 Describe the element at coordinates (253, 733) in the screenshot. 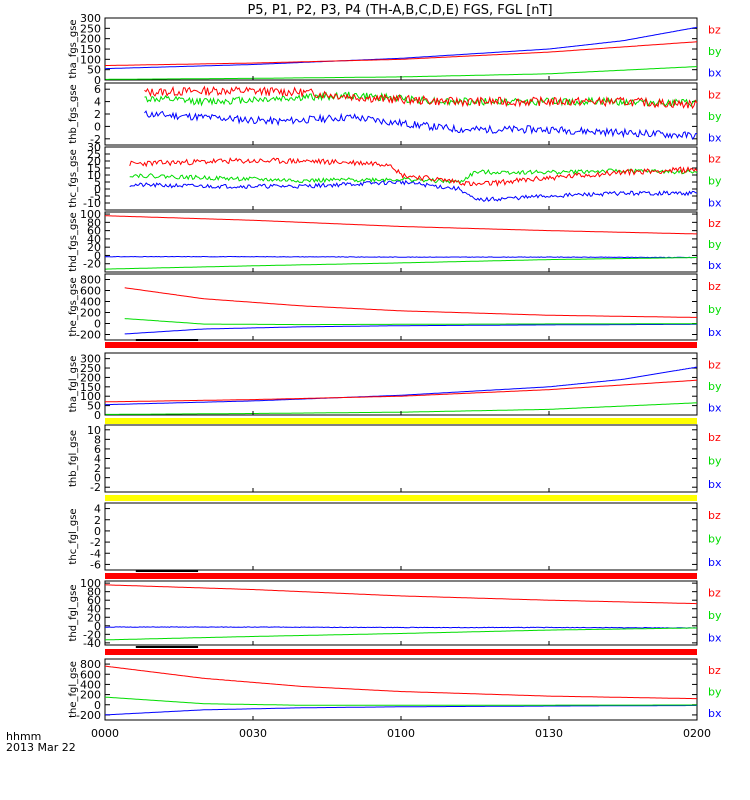

I see `x-tick-label: 0030` at that location.